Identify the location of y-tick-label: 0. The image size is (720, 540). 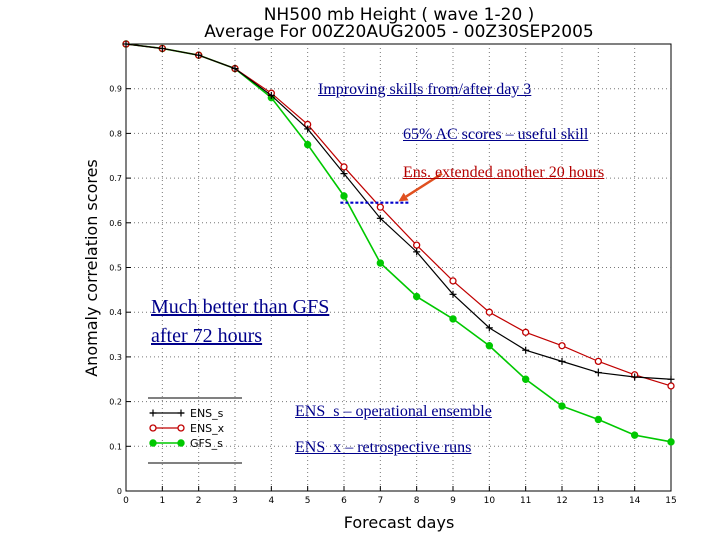
(119, 491).